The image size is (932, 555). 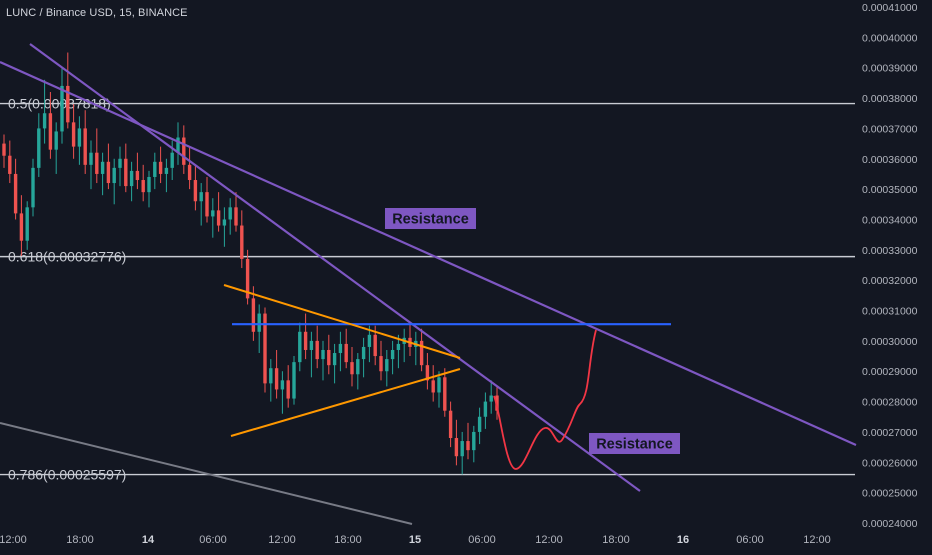 What do you see at coordinates (890, 281) in the screenshot?
I see `y-tick-label: 0.00032000` at bounding box center [890, 281].